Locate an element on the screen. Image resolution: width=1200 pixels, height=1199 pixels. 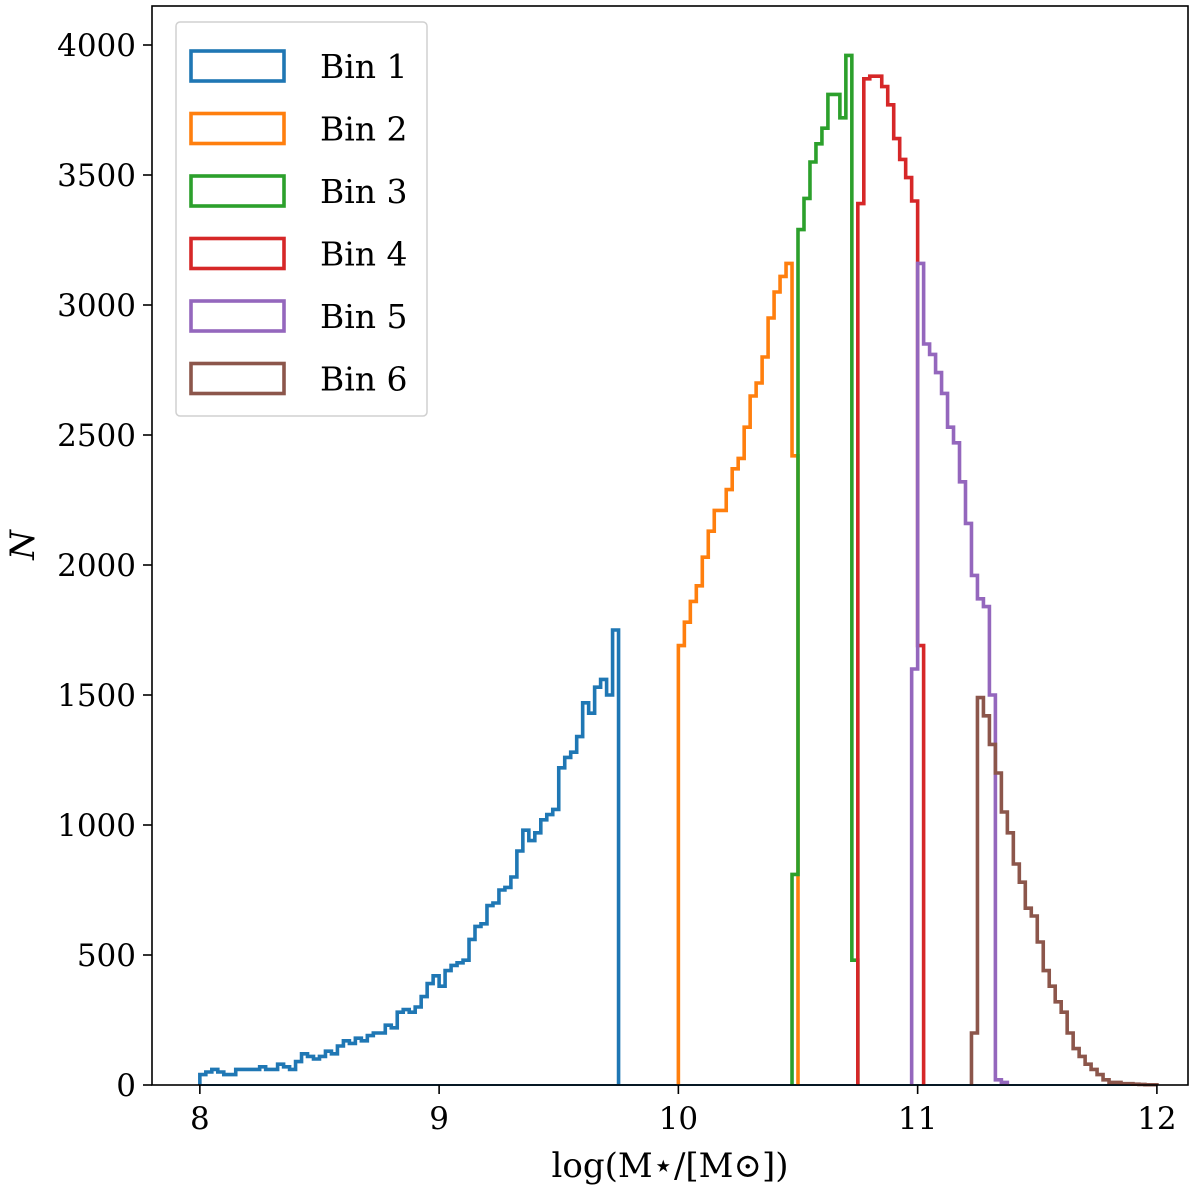
y-tick-label-2000: 2000 is located at coordinates (96, 566).